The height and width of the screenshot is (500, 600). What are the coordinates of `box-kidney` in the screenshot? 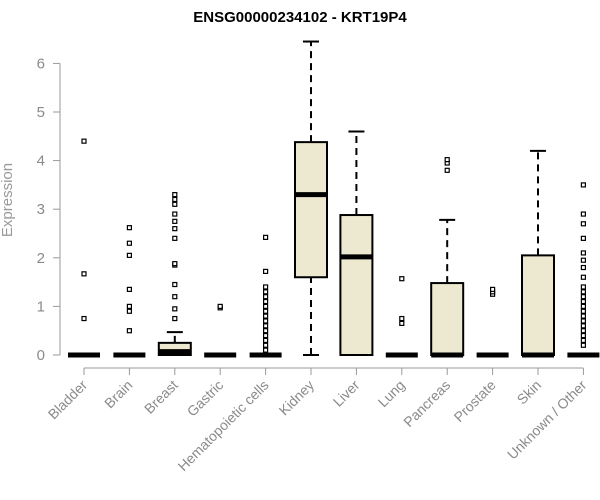 It's located at (311, 198).